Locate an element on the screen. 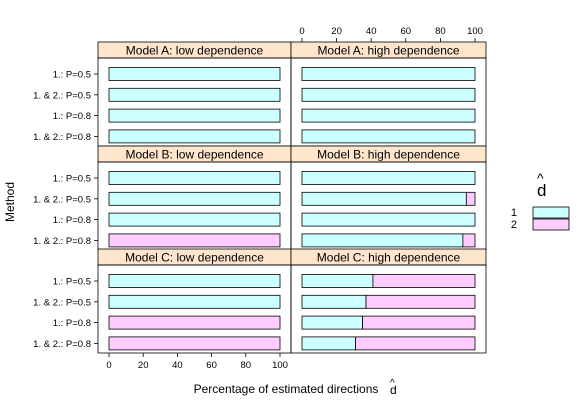  panel-title: Model B: high dependence is located at coordinates (388, 155).